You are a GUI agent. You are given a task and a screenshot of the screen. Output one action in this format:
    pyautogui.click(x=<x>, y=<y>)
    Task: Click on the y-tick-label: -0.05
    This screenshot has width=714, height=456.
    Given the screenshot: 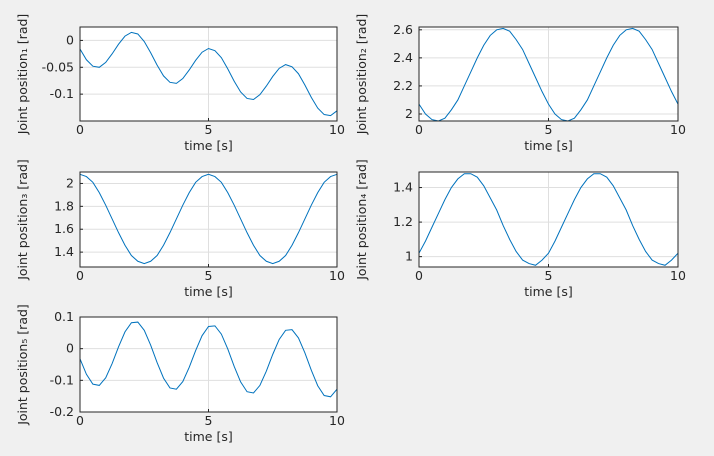 What is the action you would take?
    pyautogui.click(x=58, y=66)
    